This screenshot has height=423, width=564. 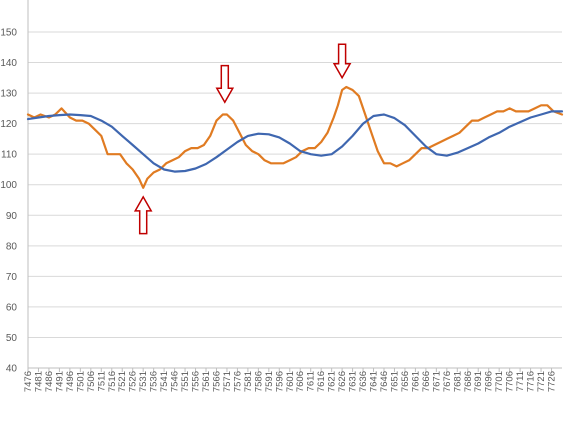 I want to click on series-line-blue, so click(x=295, y=141).